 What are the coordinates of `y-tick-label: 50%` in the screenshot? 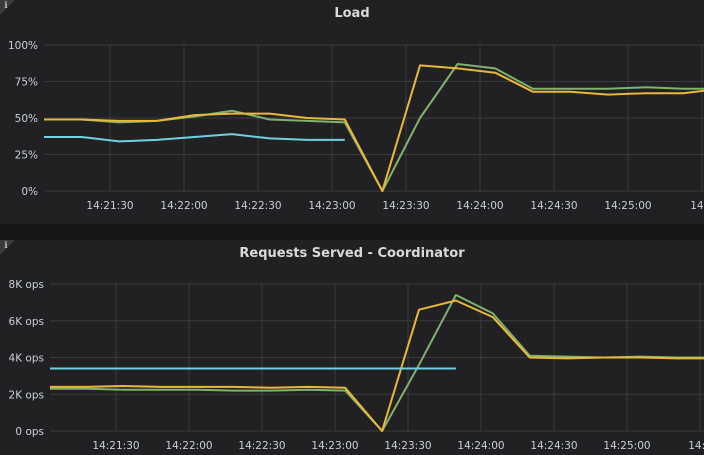 It's located at (26, 119).